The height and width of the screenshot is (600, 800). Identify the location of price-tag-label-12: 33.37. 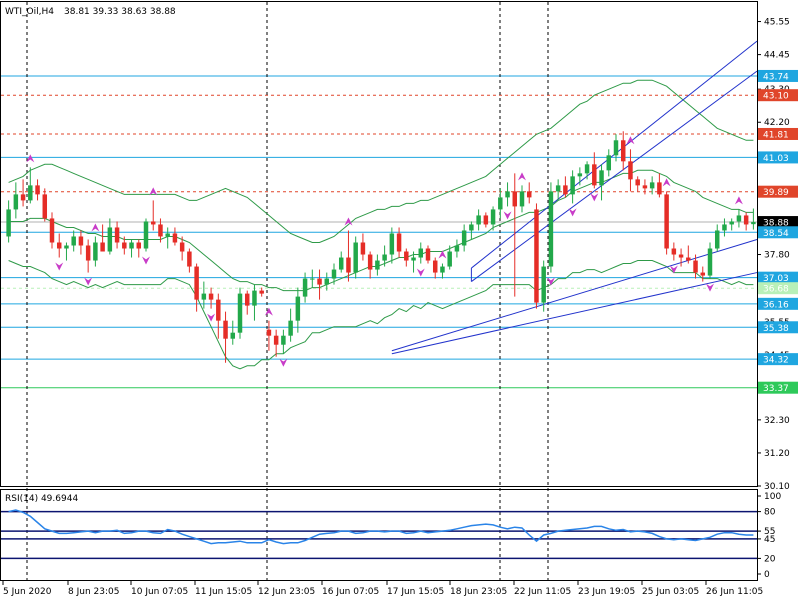
(776, 389).